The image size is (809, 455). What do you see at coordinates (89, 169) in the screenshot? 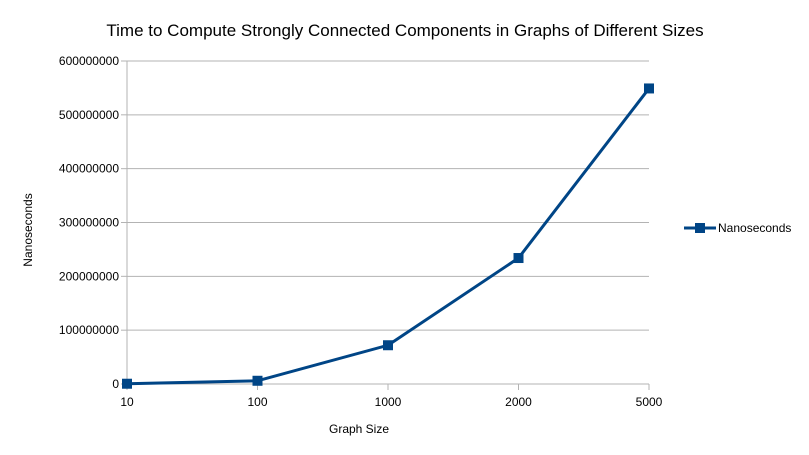
I see `y-tick-label: 400000000` at bounding box center [89, 169].